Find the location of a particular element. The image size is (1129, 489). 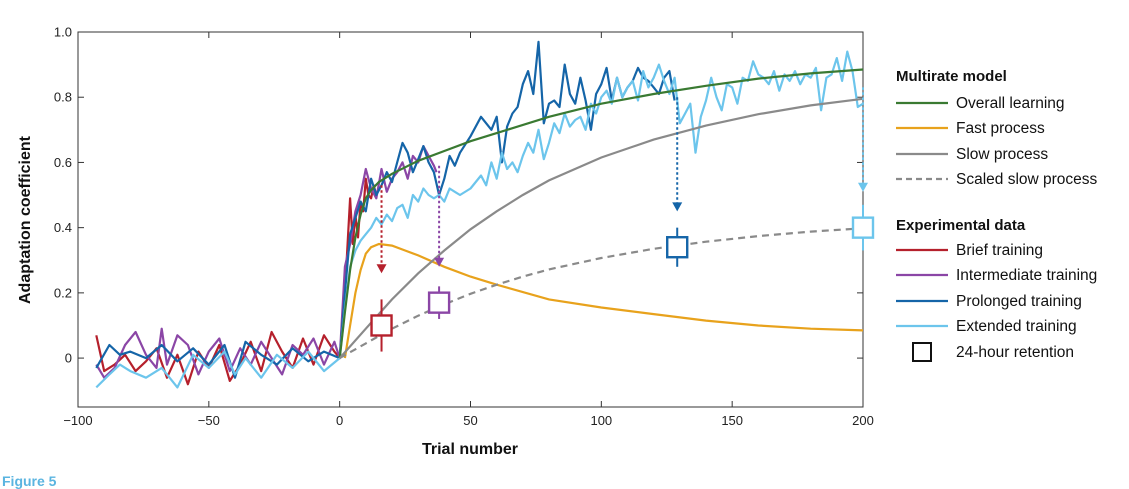

retention-point-extended is located at coordinates (863, 227).